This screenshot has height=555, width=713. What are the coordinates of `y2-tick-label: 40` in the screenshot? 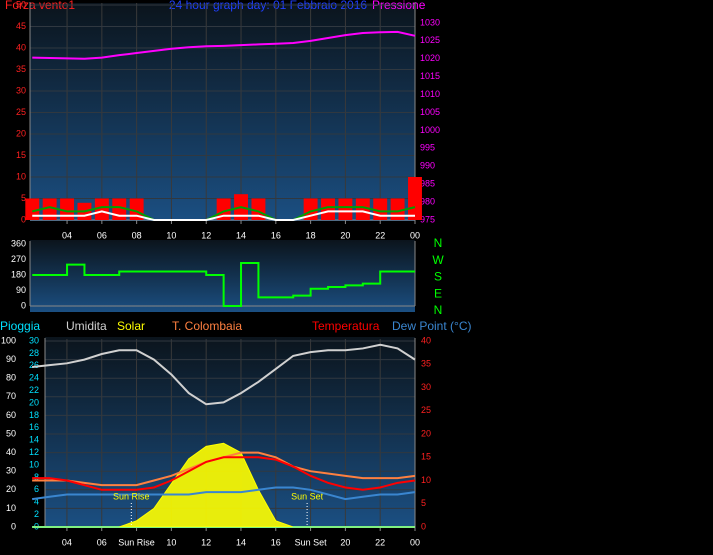 It's located at (426, 340).